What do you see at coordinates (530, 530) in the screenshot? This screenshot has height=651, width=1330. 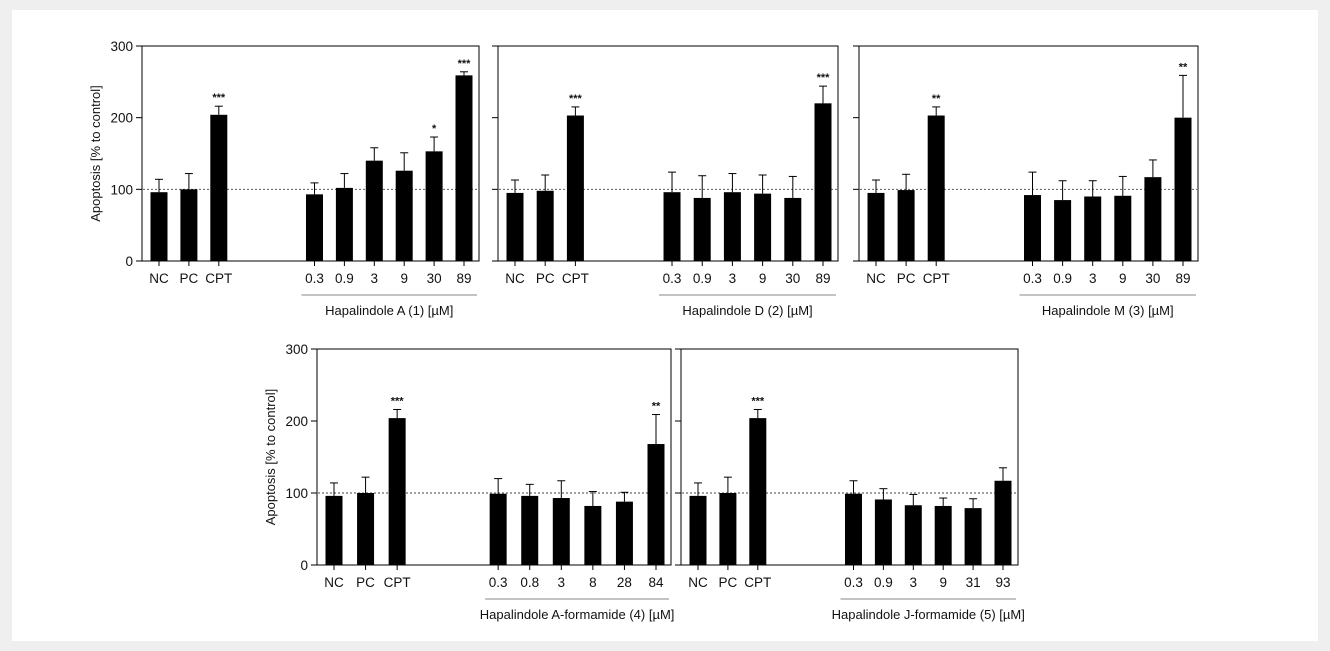 I see `bar-0.8` at bounding box center [530, 530].